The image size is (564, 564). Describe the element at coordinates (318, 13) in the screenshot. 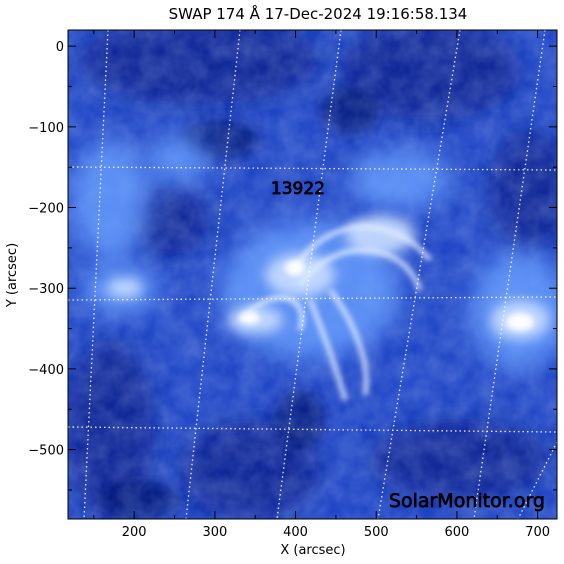

I see `figure-title: SWAP 174 Å 17-Dec-2024 19:16:58.134` at that location.